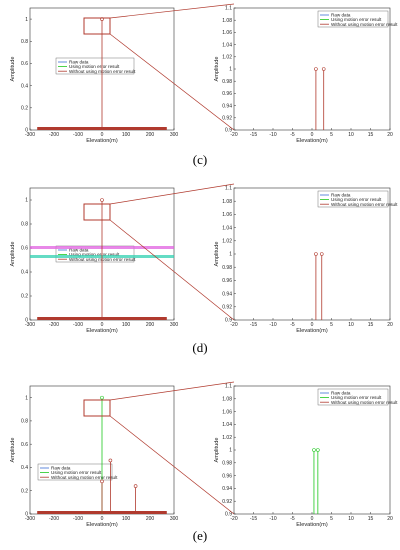  I want to click on y-tick-label: 0.8, so click(24, 225).